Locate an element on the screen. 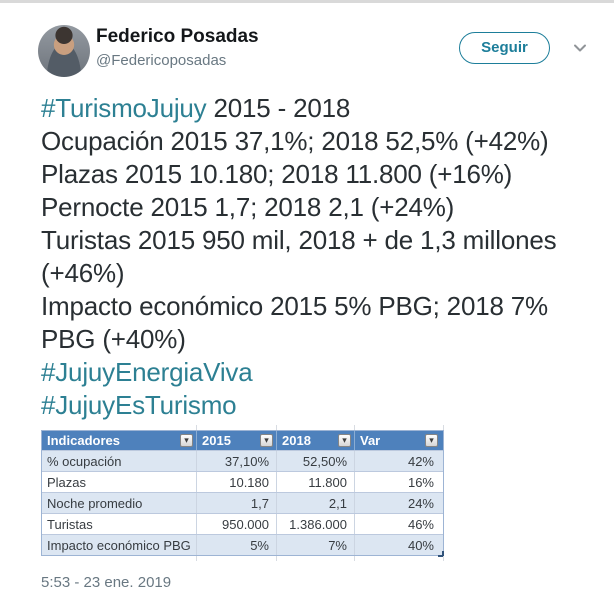  table-row: % ocupación 37,10% 52,50% 42% is located at coordinates (242, 460).